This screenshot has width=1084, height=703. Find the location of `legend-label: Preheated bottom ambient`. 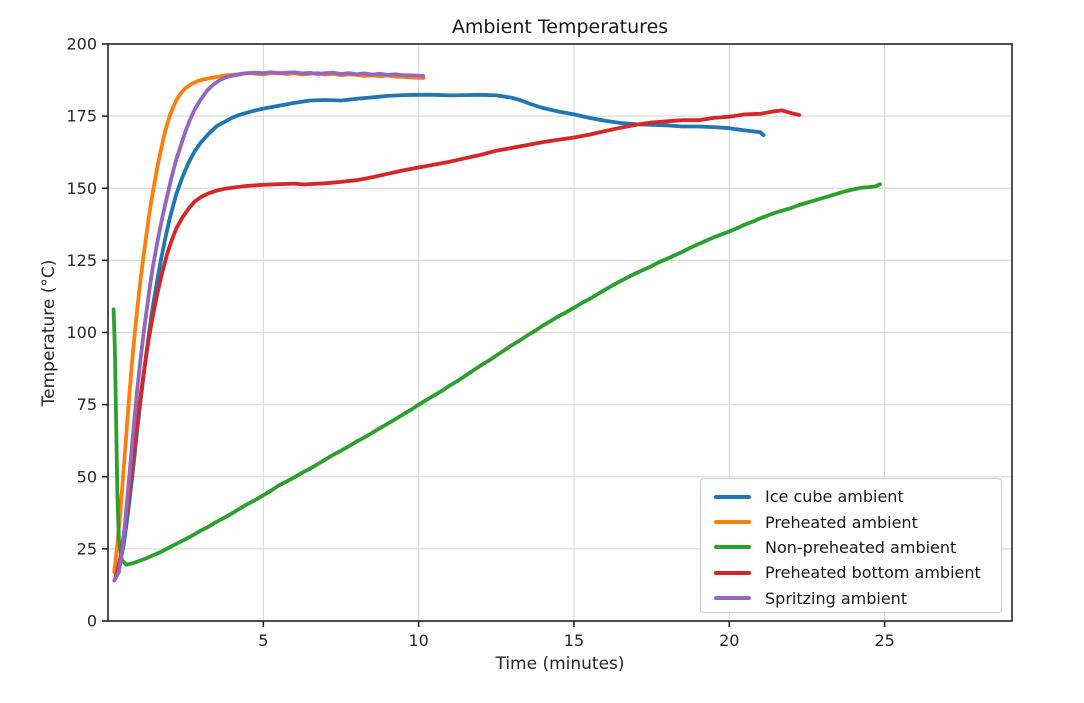

legend-label: Preheated bottom ambient is located at coordinates (873, 573).